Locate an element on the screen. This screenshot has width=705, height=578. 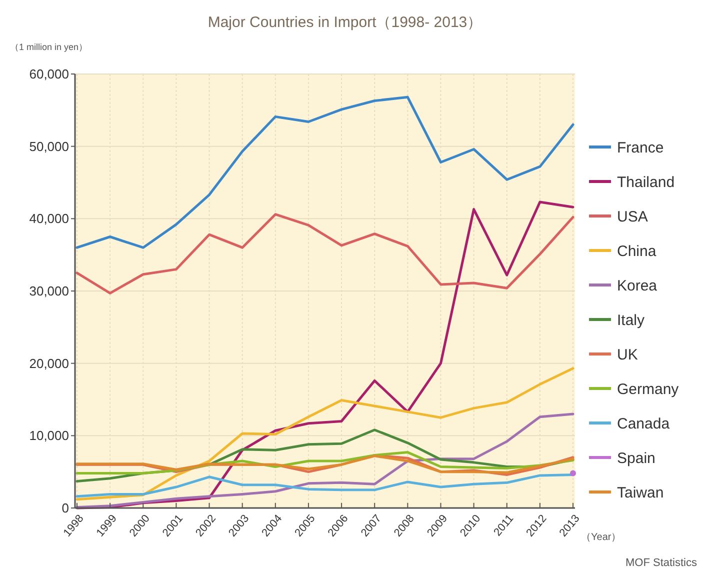
legend-label: Italy is located at coordinates (631, 320).